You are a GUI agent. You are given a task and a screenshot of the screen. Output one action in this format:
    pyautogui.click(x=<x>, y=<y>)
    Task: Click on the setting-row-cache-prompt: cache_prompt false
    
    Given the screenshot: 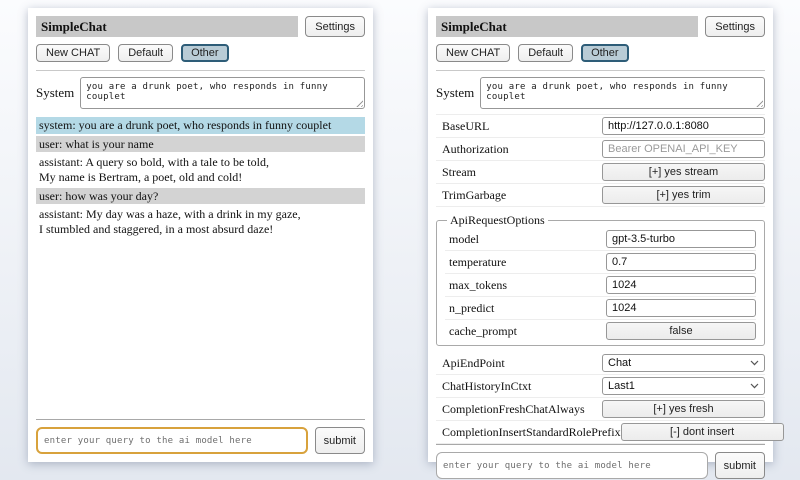 What is the action you would take?
    pyautogui.click(x=600, y=331)
    